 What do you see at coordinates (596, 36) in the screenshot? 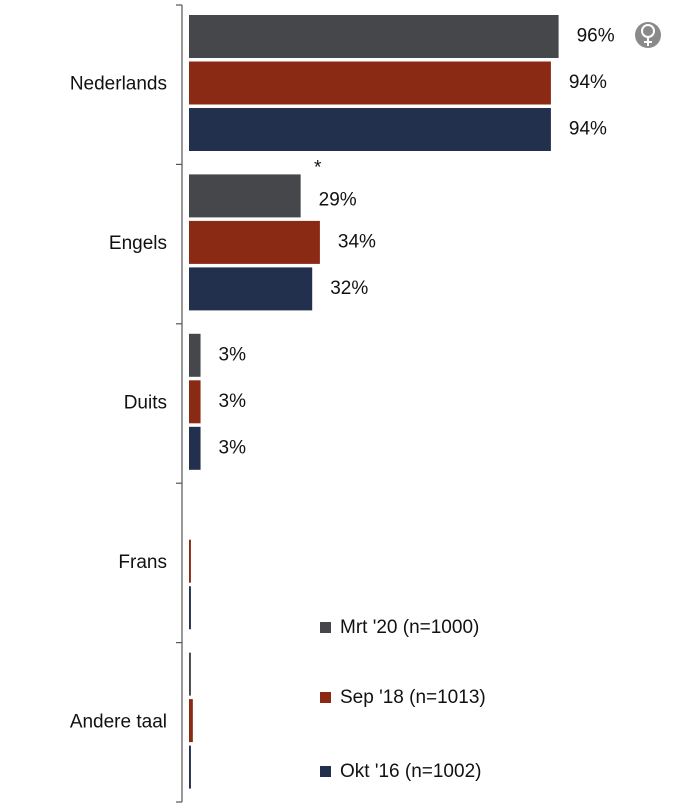
I see `value-label: 96%` at bounding box center [596, 36].